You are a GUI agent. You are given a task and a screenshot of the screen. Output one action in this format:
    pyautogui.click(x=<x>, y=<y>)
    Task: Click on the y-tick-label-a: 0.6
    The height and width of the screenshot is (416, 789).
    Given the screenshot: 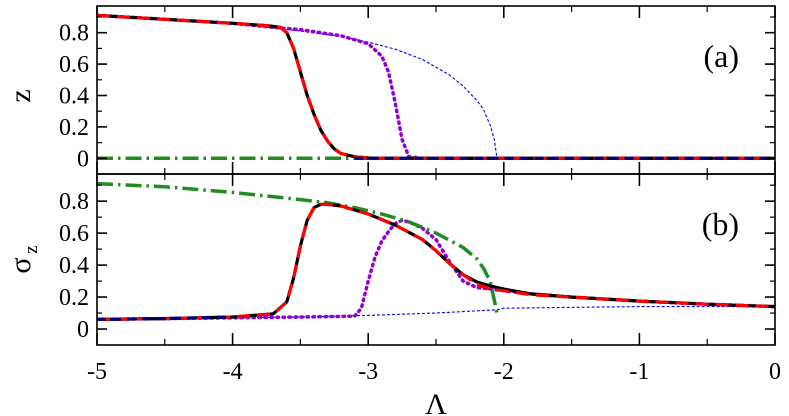 What is the action you would take?
    pyautogui.click(x=74, y=65)
    